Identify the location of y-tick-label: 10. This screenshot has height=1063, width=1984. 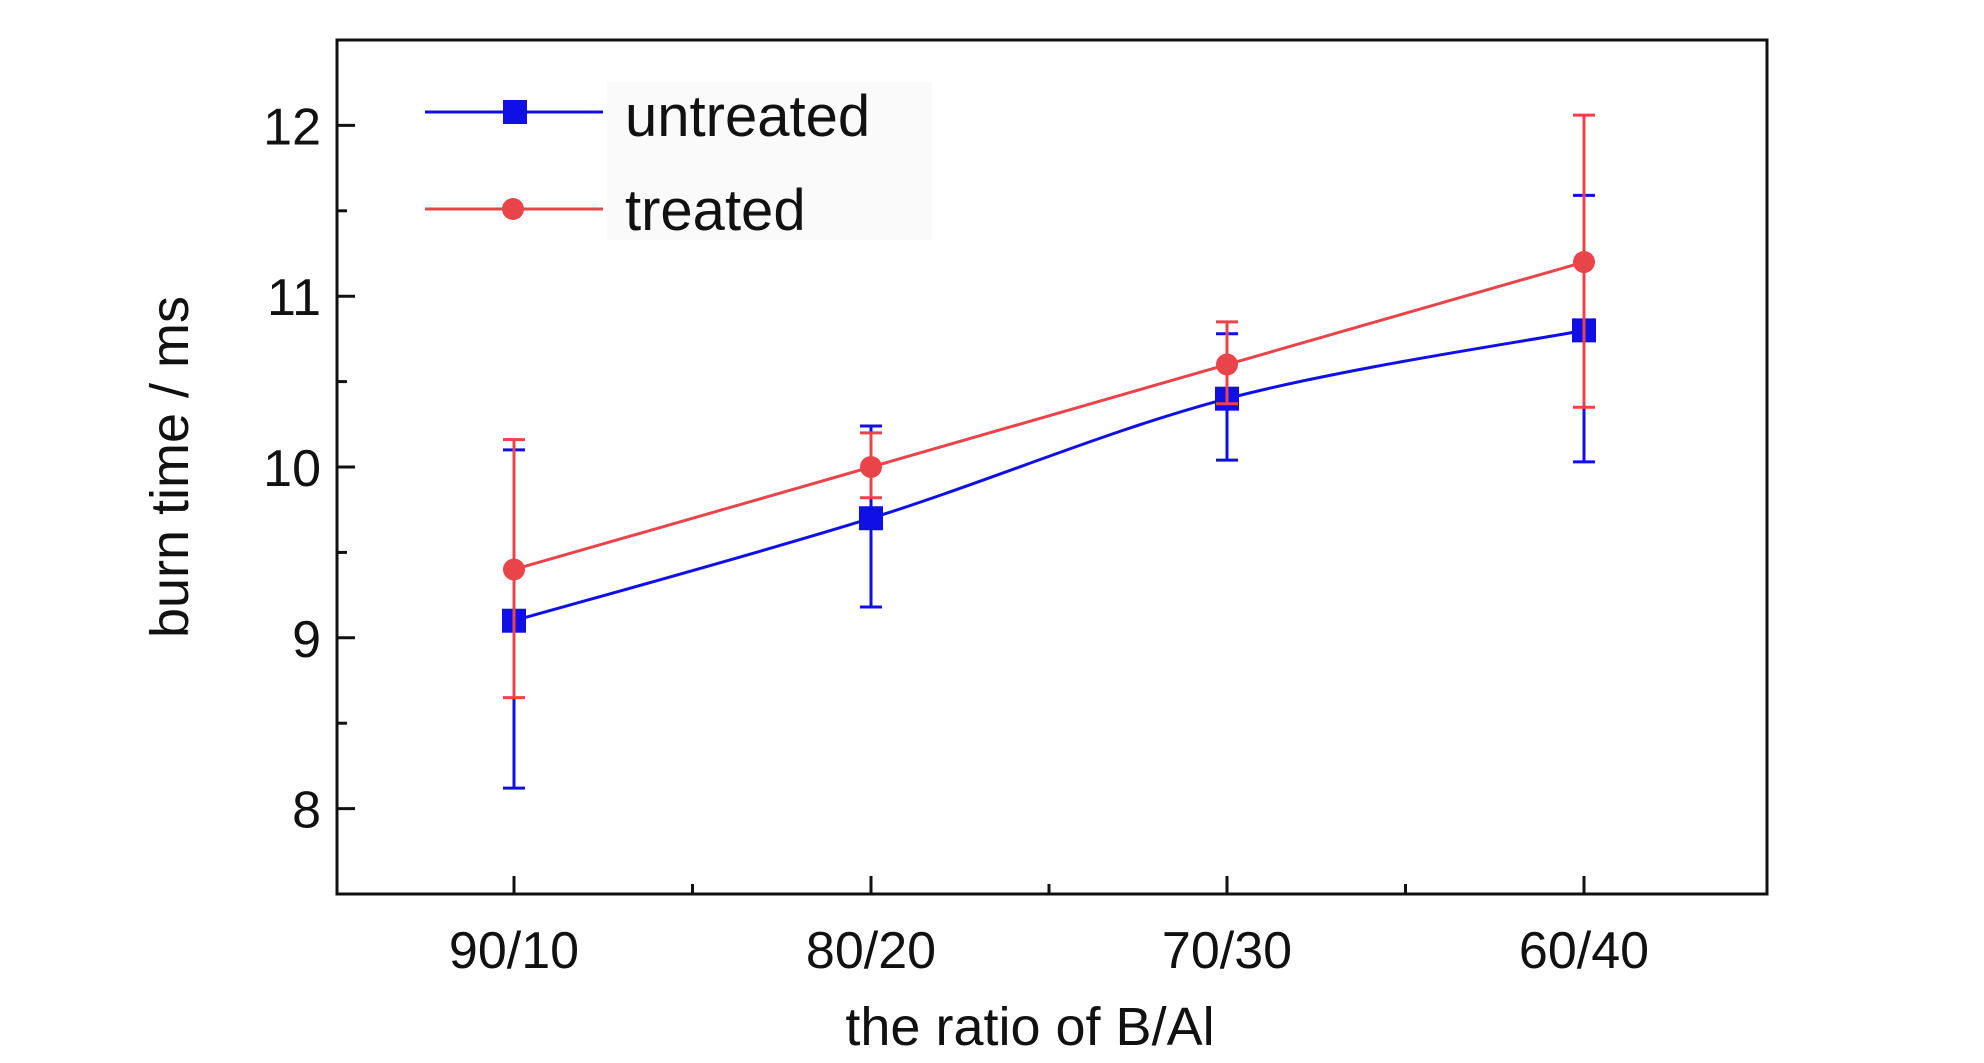
(292, 469).